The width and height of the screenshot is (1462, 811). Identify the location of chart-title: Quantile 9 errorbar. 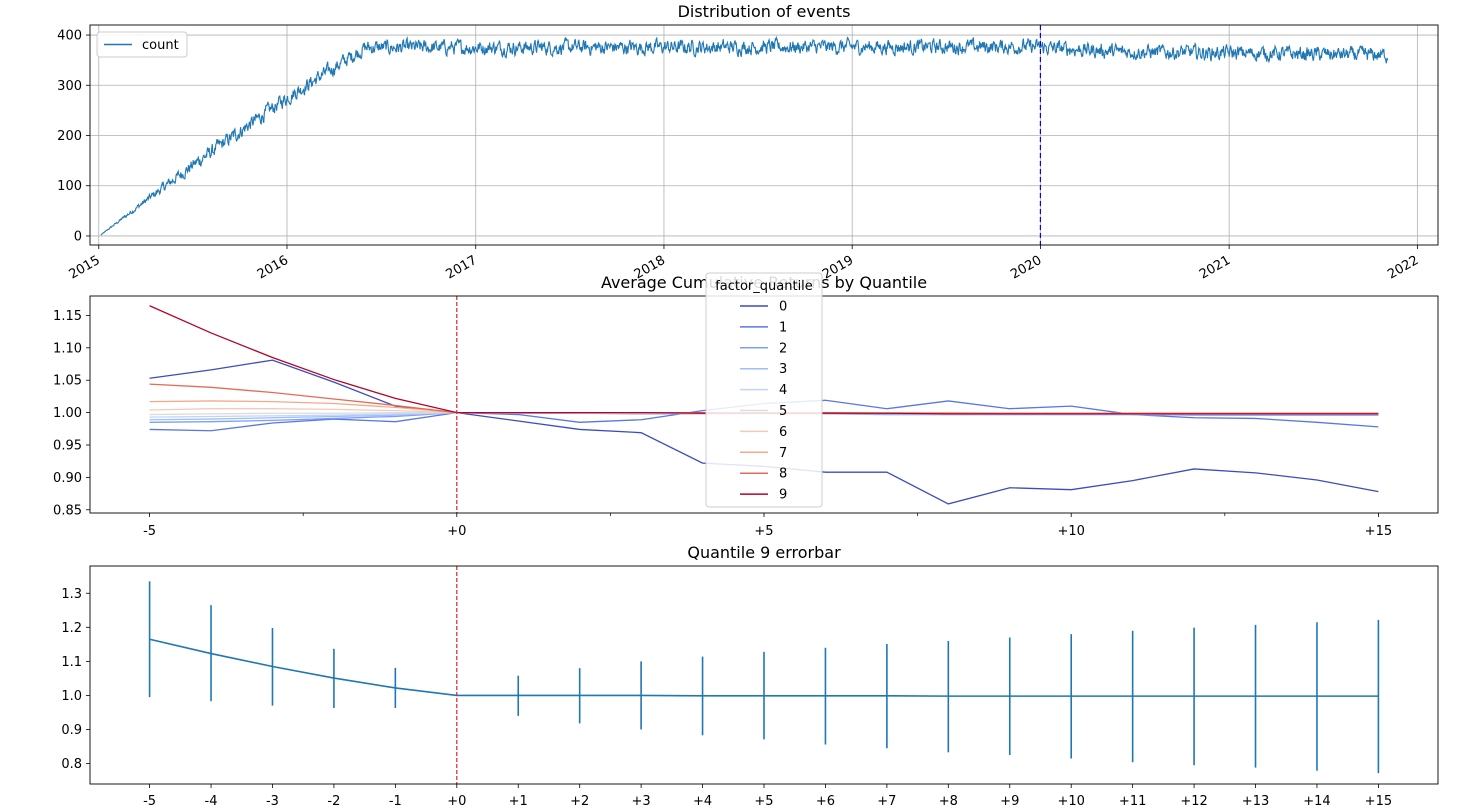
(764, 552).